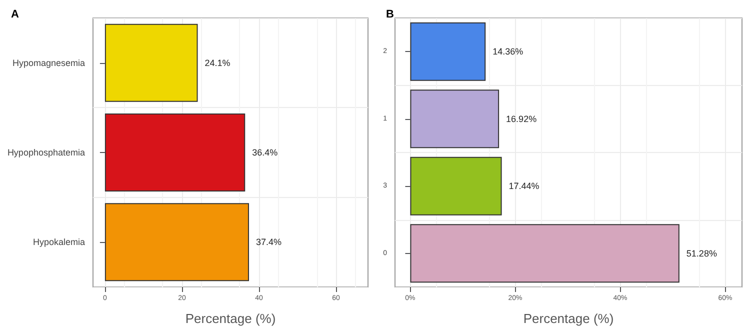 The height and width of the screenshot is (330, 750). Describe the element at coordinates (508, 51) in the screenshot. I see `data-label: 14.36%` at that location.